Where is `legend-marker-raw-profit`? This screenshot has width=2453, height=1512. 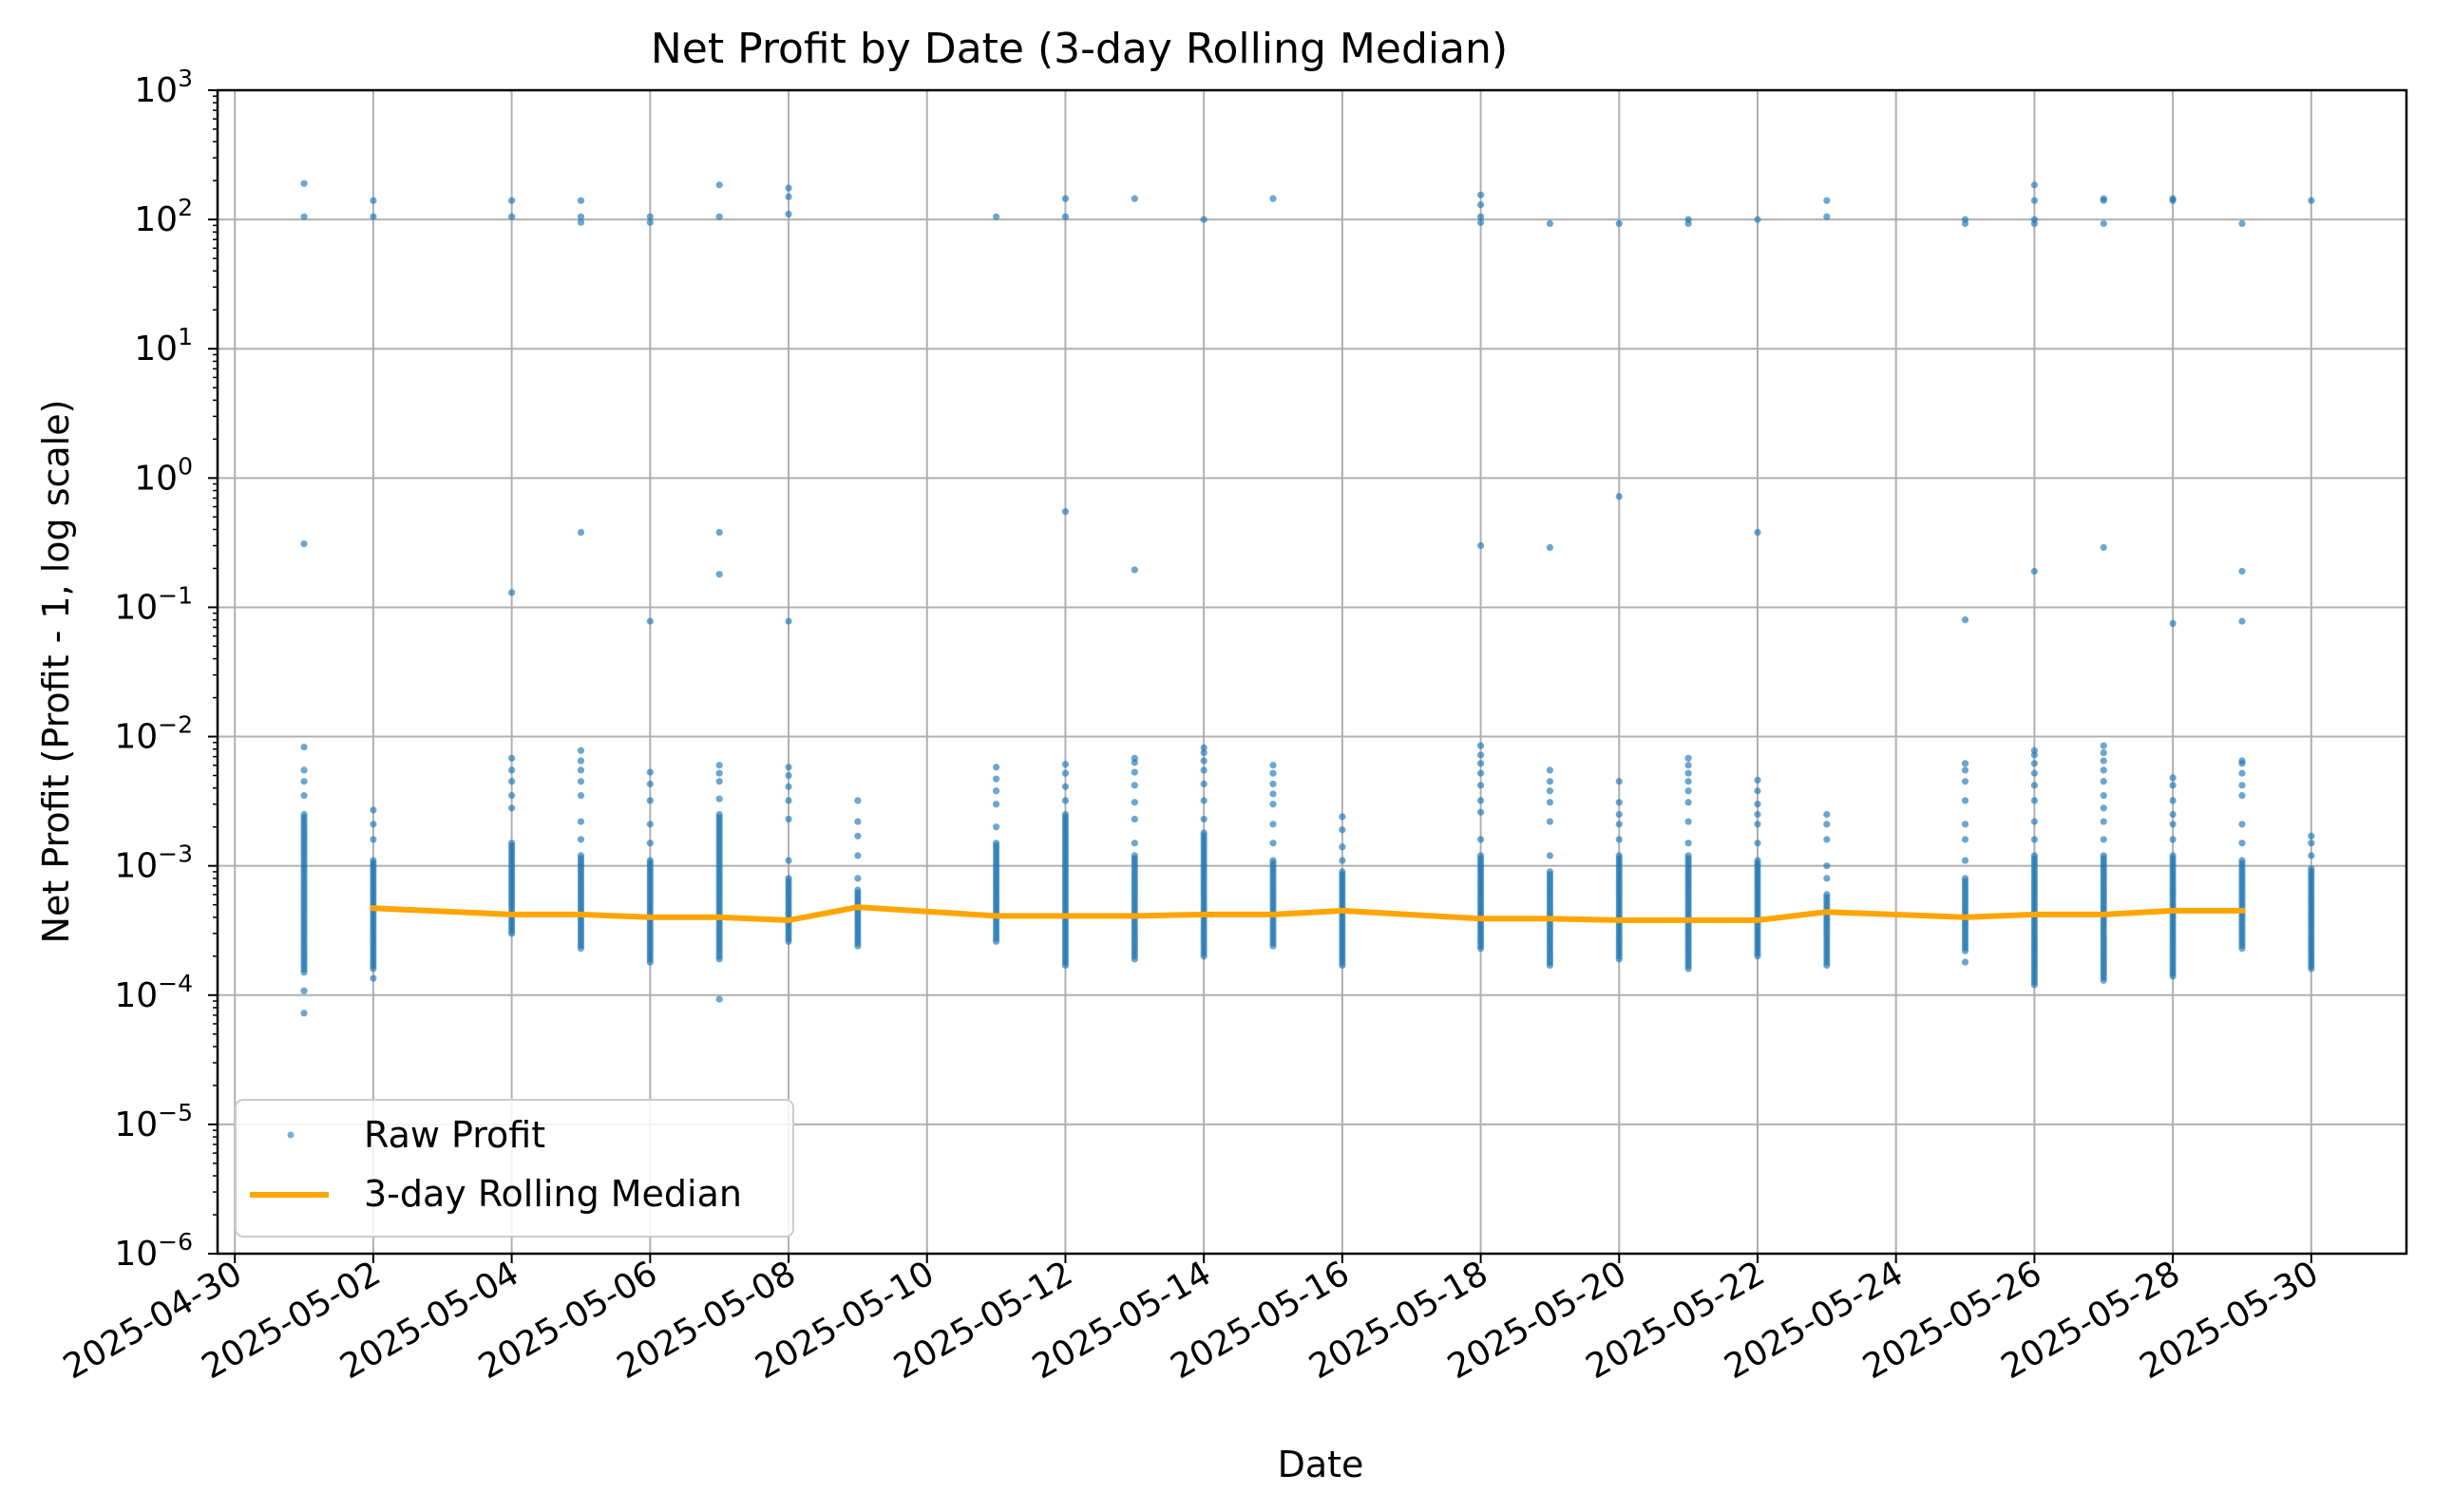 legend-marker-raw-profit is located at coordinates (291, 1135).